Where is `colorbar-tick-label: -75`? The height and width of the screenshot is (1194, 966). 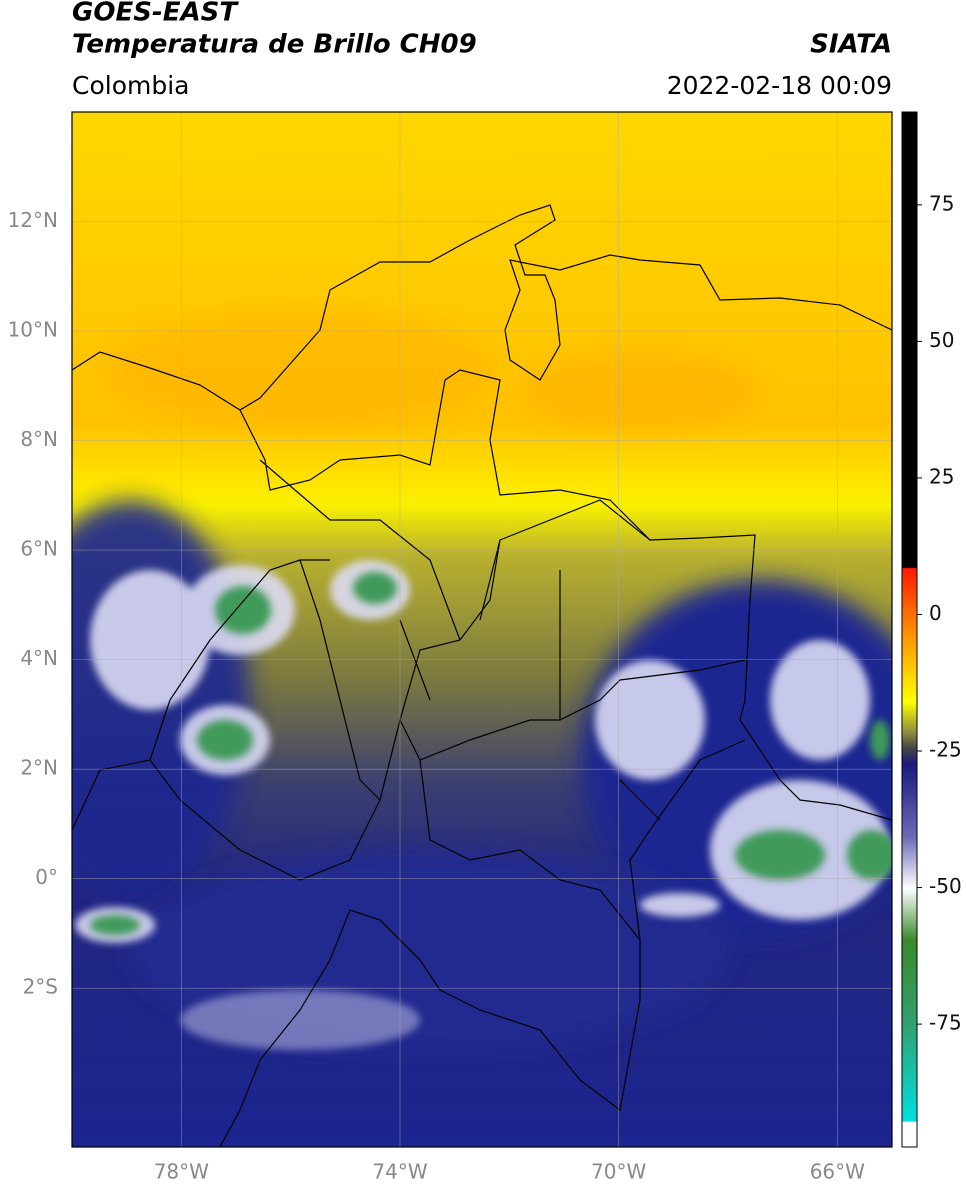
colorbar-tick-label: -75 is located at coordinates (945, 1023).